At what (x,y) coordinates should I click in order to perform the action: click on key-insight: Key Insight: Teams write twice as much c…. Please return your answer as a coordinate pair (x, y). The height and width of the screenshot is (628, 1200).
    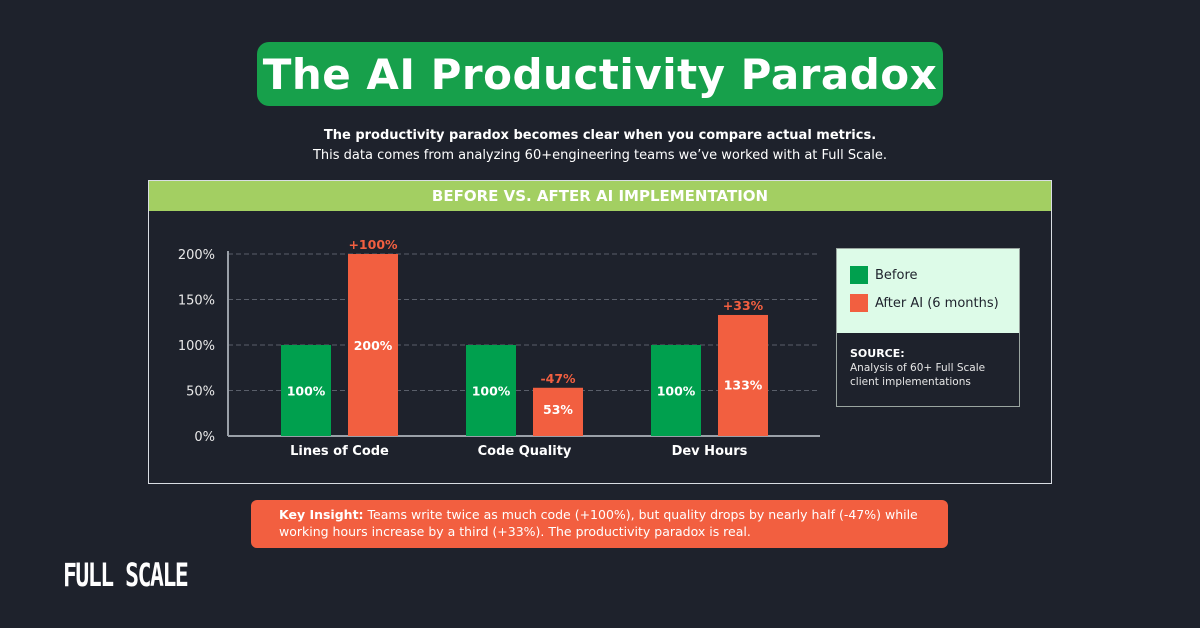
    Looking at the image, I should click on (599, 524).